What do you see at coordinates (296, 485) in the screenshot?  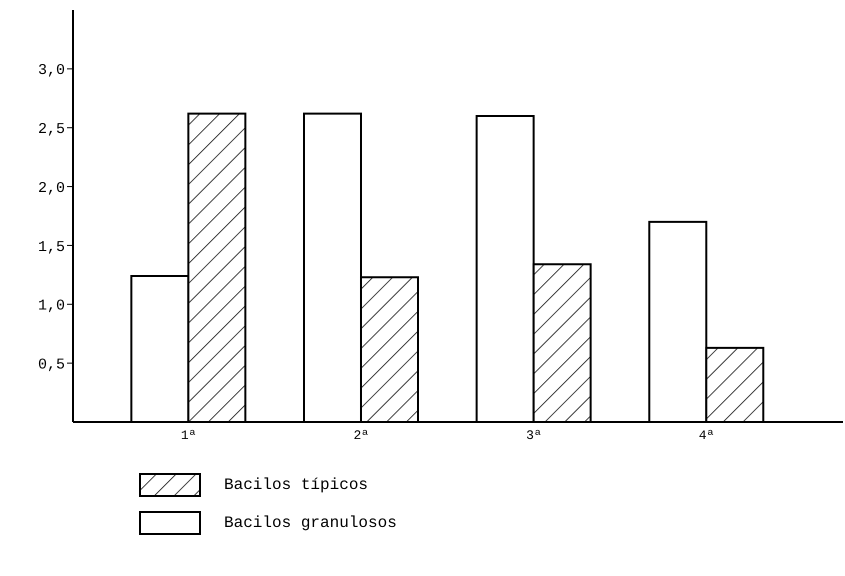 I see `legend-label: Bacilos típicos` at bounding box center [296, 485].